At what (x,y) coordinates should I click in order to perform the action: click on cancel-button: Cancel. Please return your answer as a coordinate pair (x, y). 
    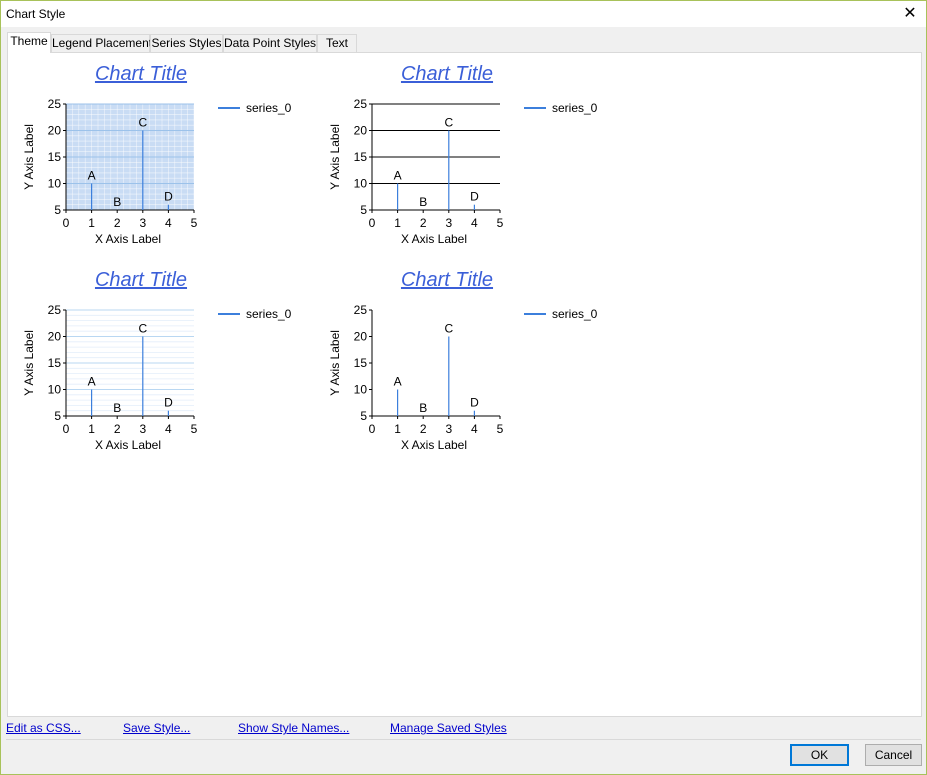
    Looking at the image, I should click on (893, 755).